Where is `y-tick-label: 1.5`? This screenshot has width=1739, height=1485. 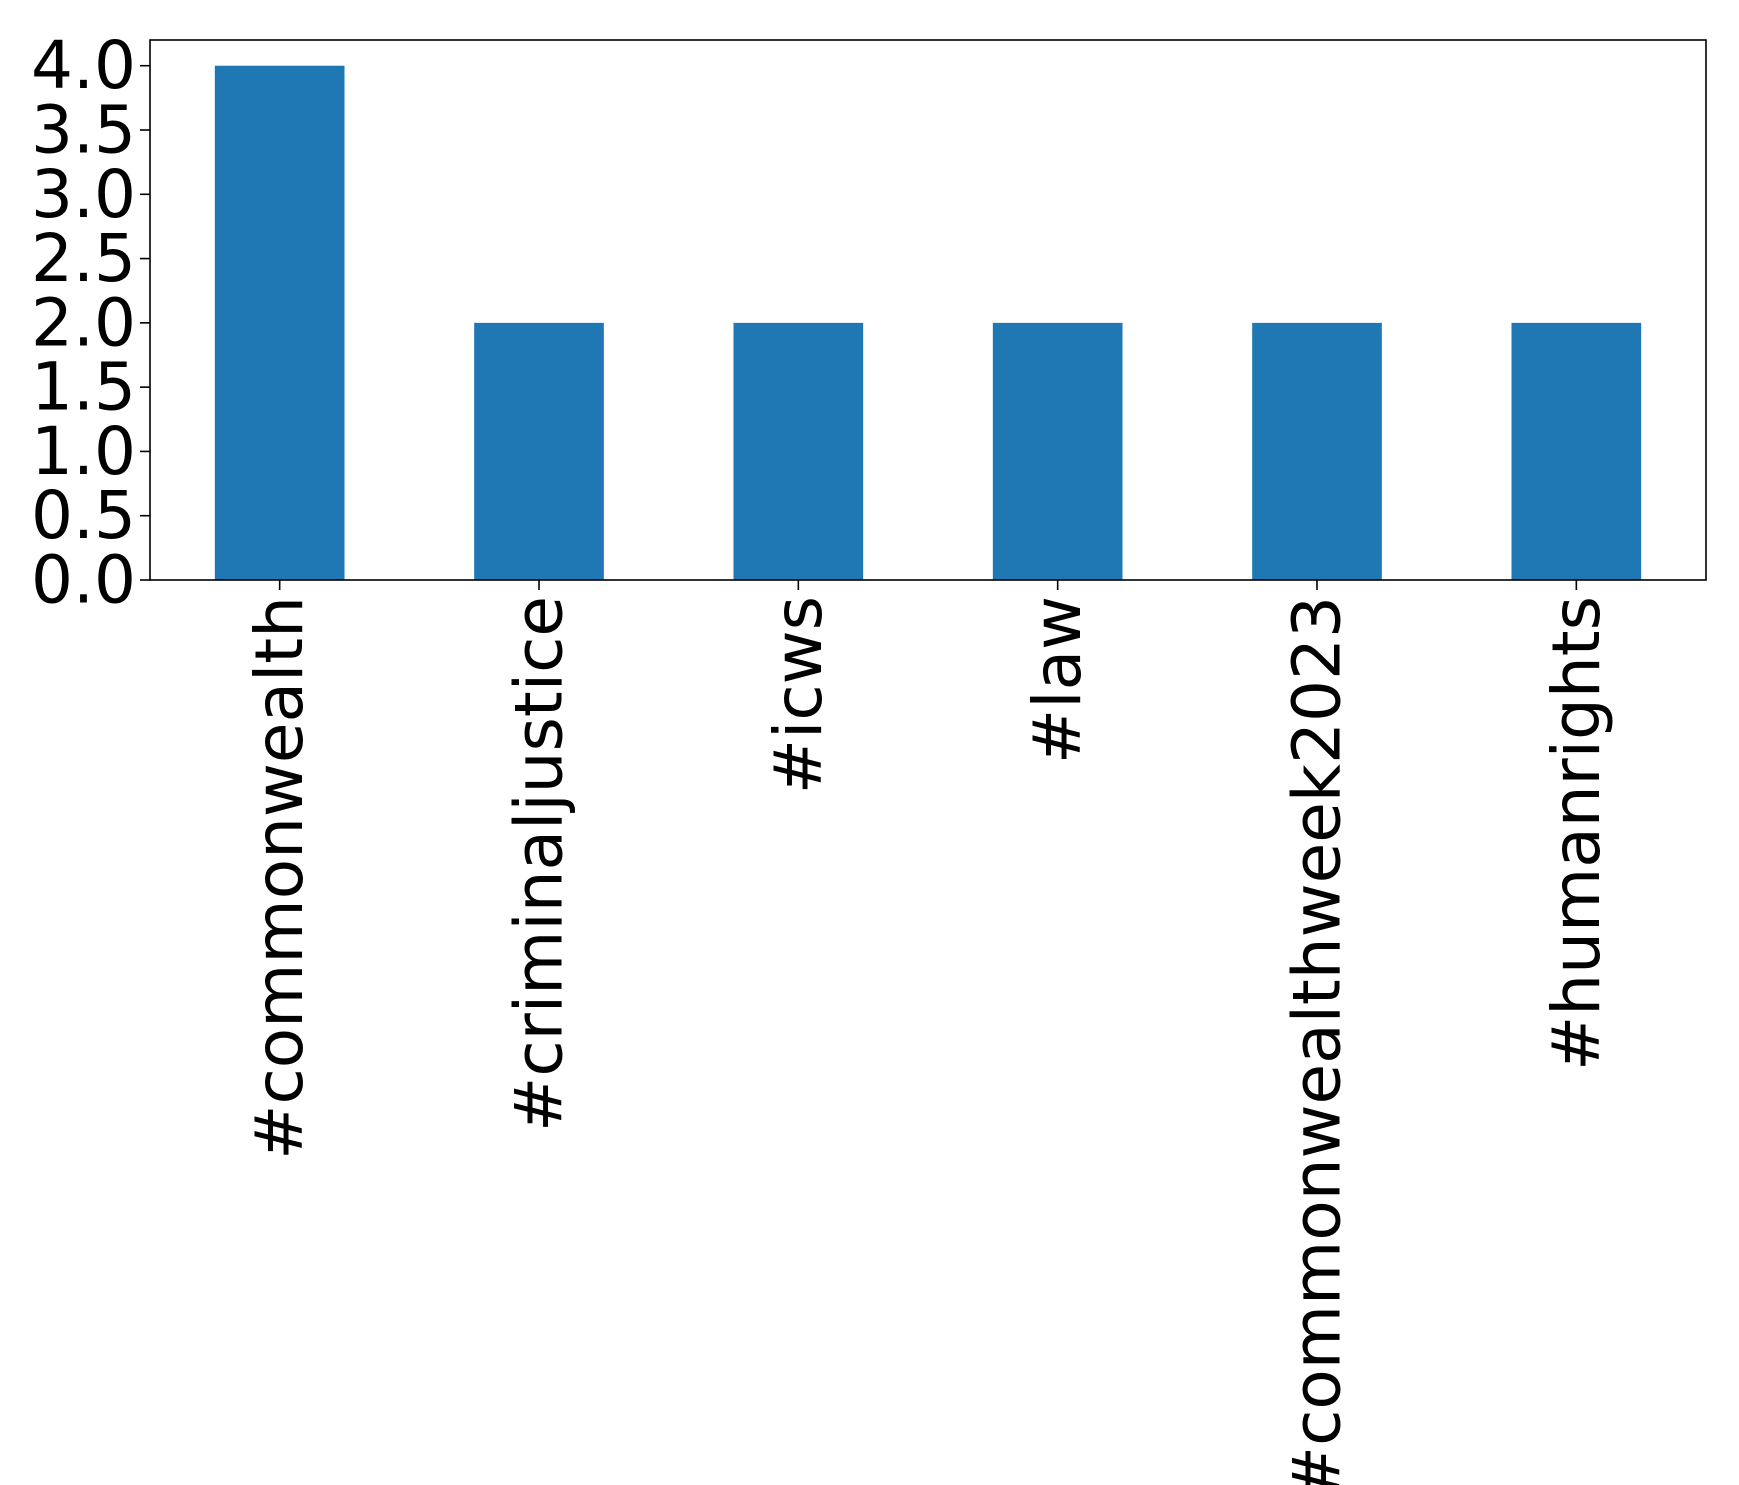 y-tick-label: 1.5 is located at coordinates (83, 387).